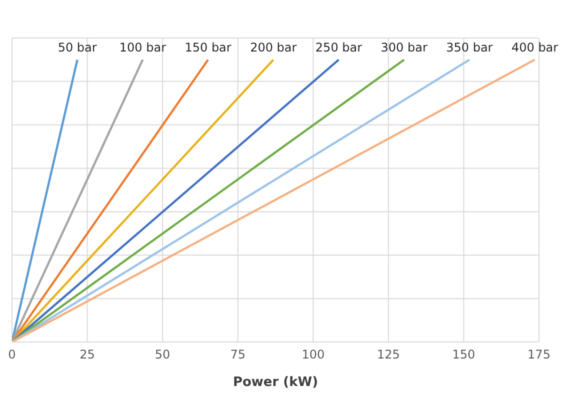  I want to click on series-label: 300 bar, so click(404, 47).